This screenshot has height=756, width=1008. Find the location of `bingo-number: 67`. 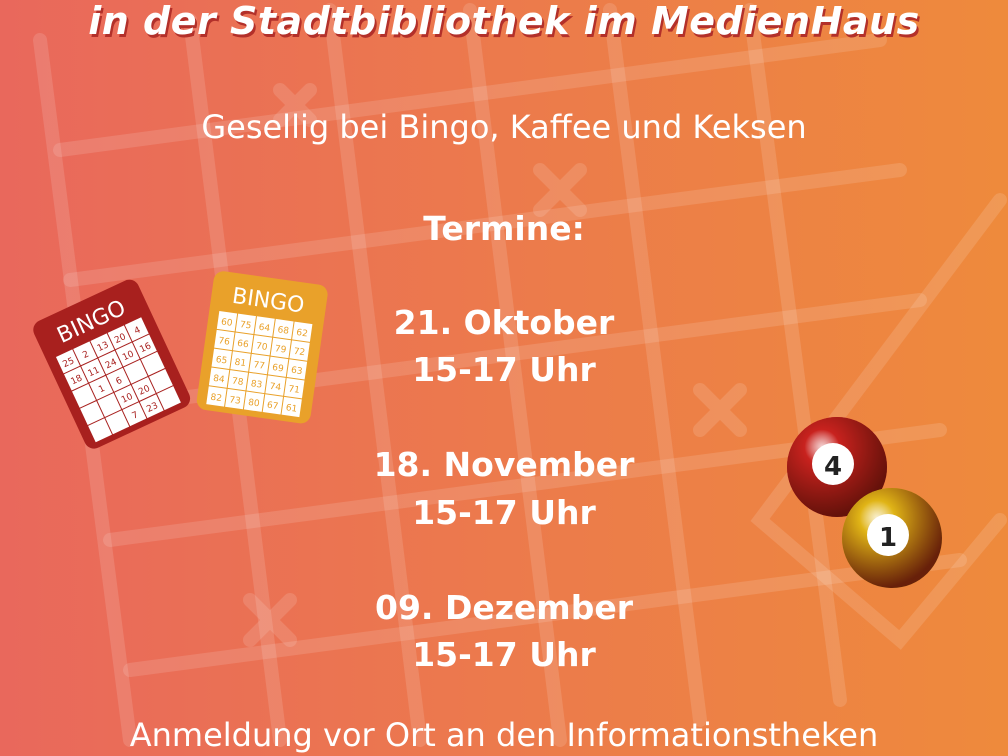

bingo-number: 67 is located at coordinates (272, 406).